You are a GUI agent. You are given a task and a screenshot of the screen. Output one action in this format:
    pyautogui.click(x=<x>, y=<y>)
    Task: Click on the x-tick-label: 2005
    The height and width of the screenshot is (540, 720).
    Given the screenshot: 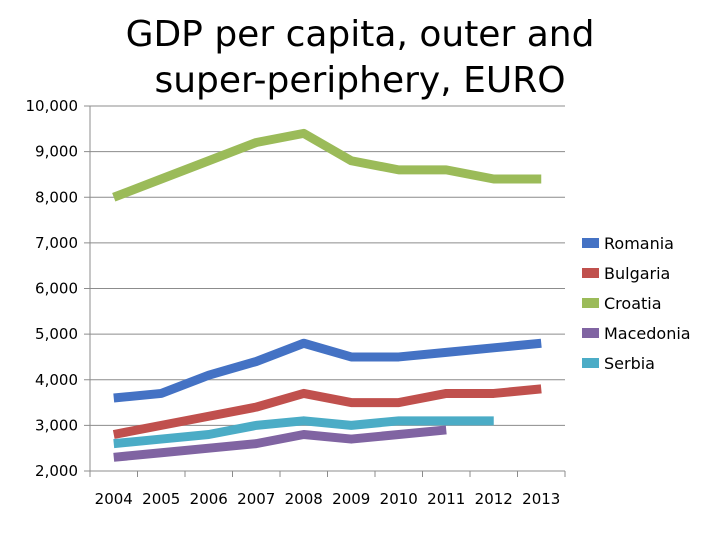 What is the action you would take?
    pyautogui.click(x=161, y=499)
    